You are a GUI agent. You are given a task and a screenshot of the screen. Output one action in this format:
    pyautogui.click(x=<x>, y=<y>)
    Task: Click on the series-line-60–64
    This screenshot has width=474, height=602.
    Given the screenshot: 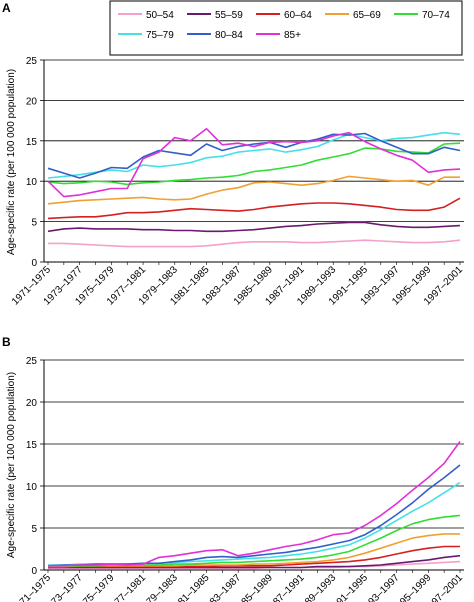 What is the action you would take?
    pyautogui.click(x=254, y=208)
    